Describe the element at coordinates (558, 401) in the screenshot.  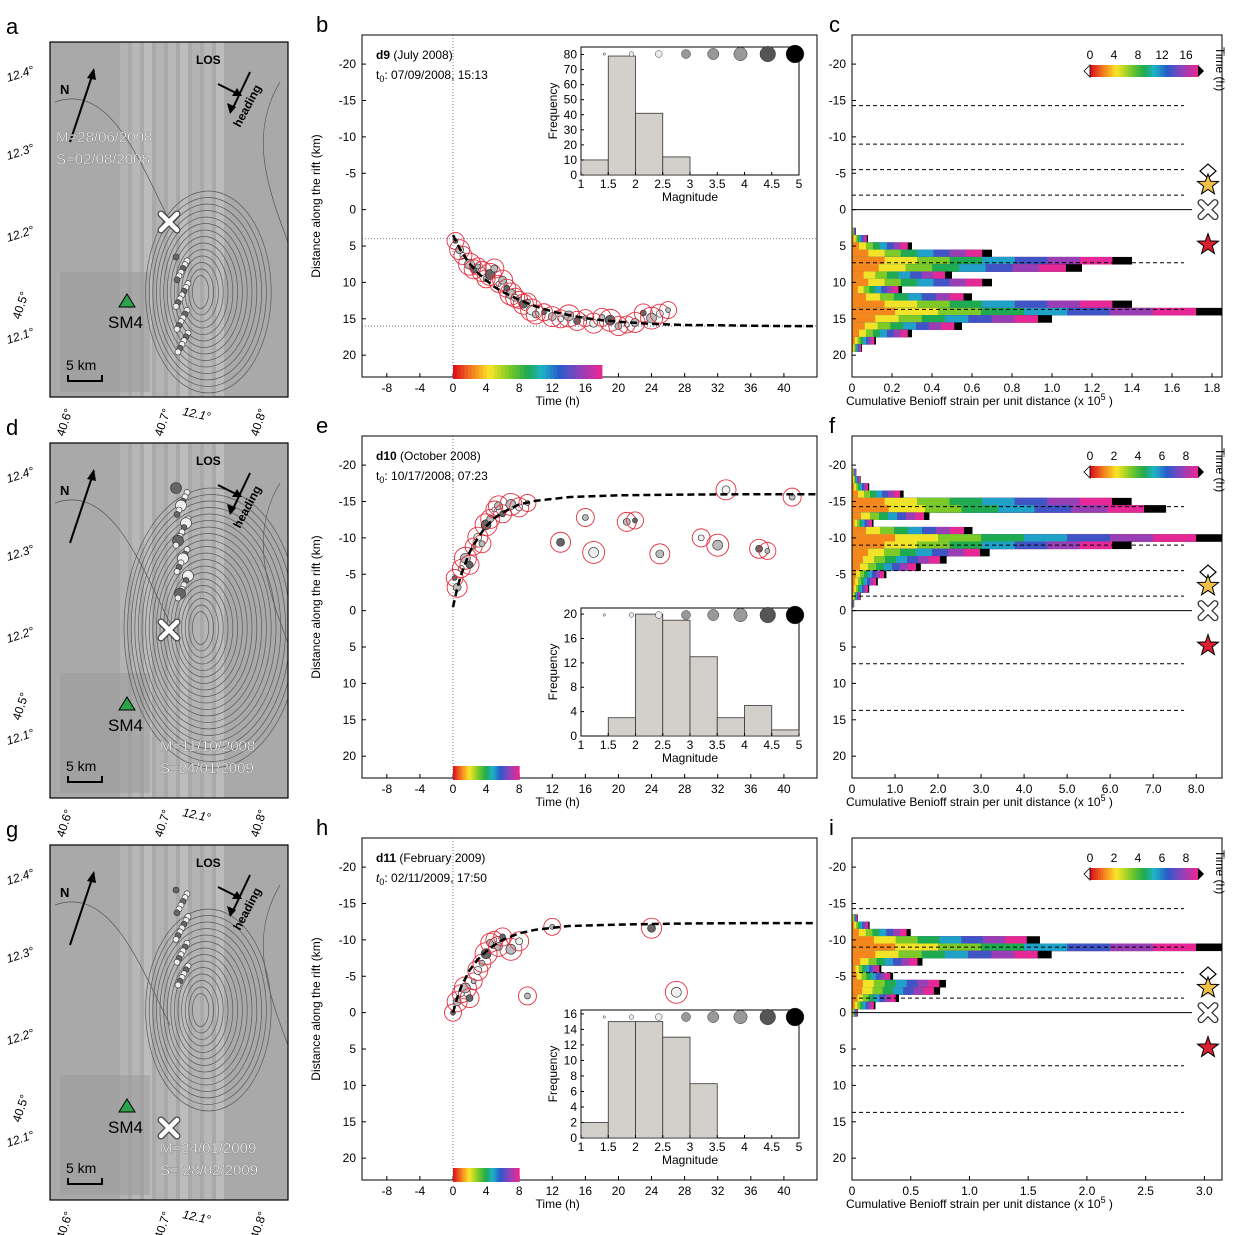
I see `x-axis-label: Time (h)` at that location.